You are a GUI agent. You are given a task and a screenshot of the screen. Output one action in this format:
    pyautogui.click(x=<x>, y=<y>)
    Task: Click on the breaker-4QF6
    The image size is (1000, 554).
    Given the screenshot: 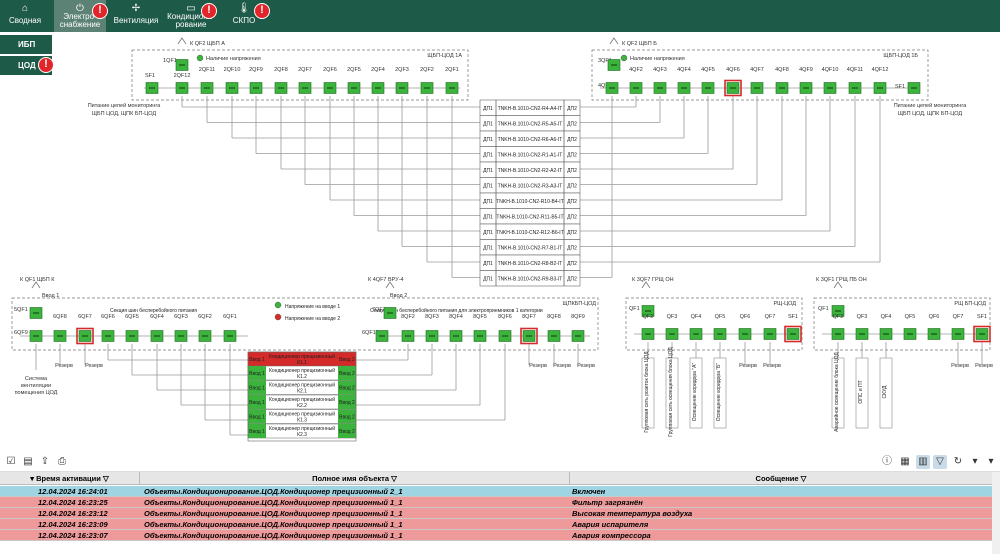 What is the action you would take?
    pyautogui.click(x=733, y=88)
    